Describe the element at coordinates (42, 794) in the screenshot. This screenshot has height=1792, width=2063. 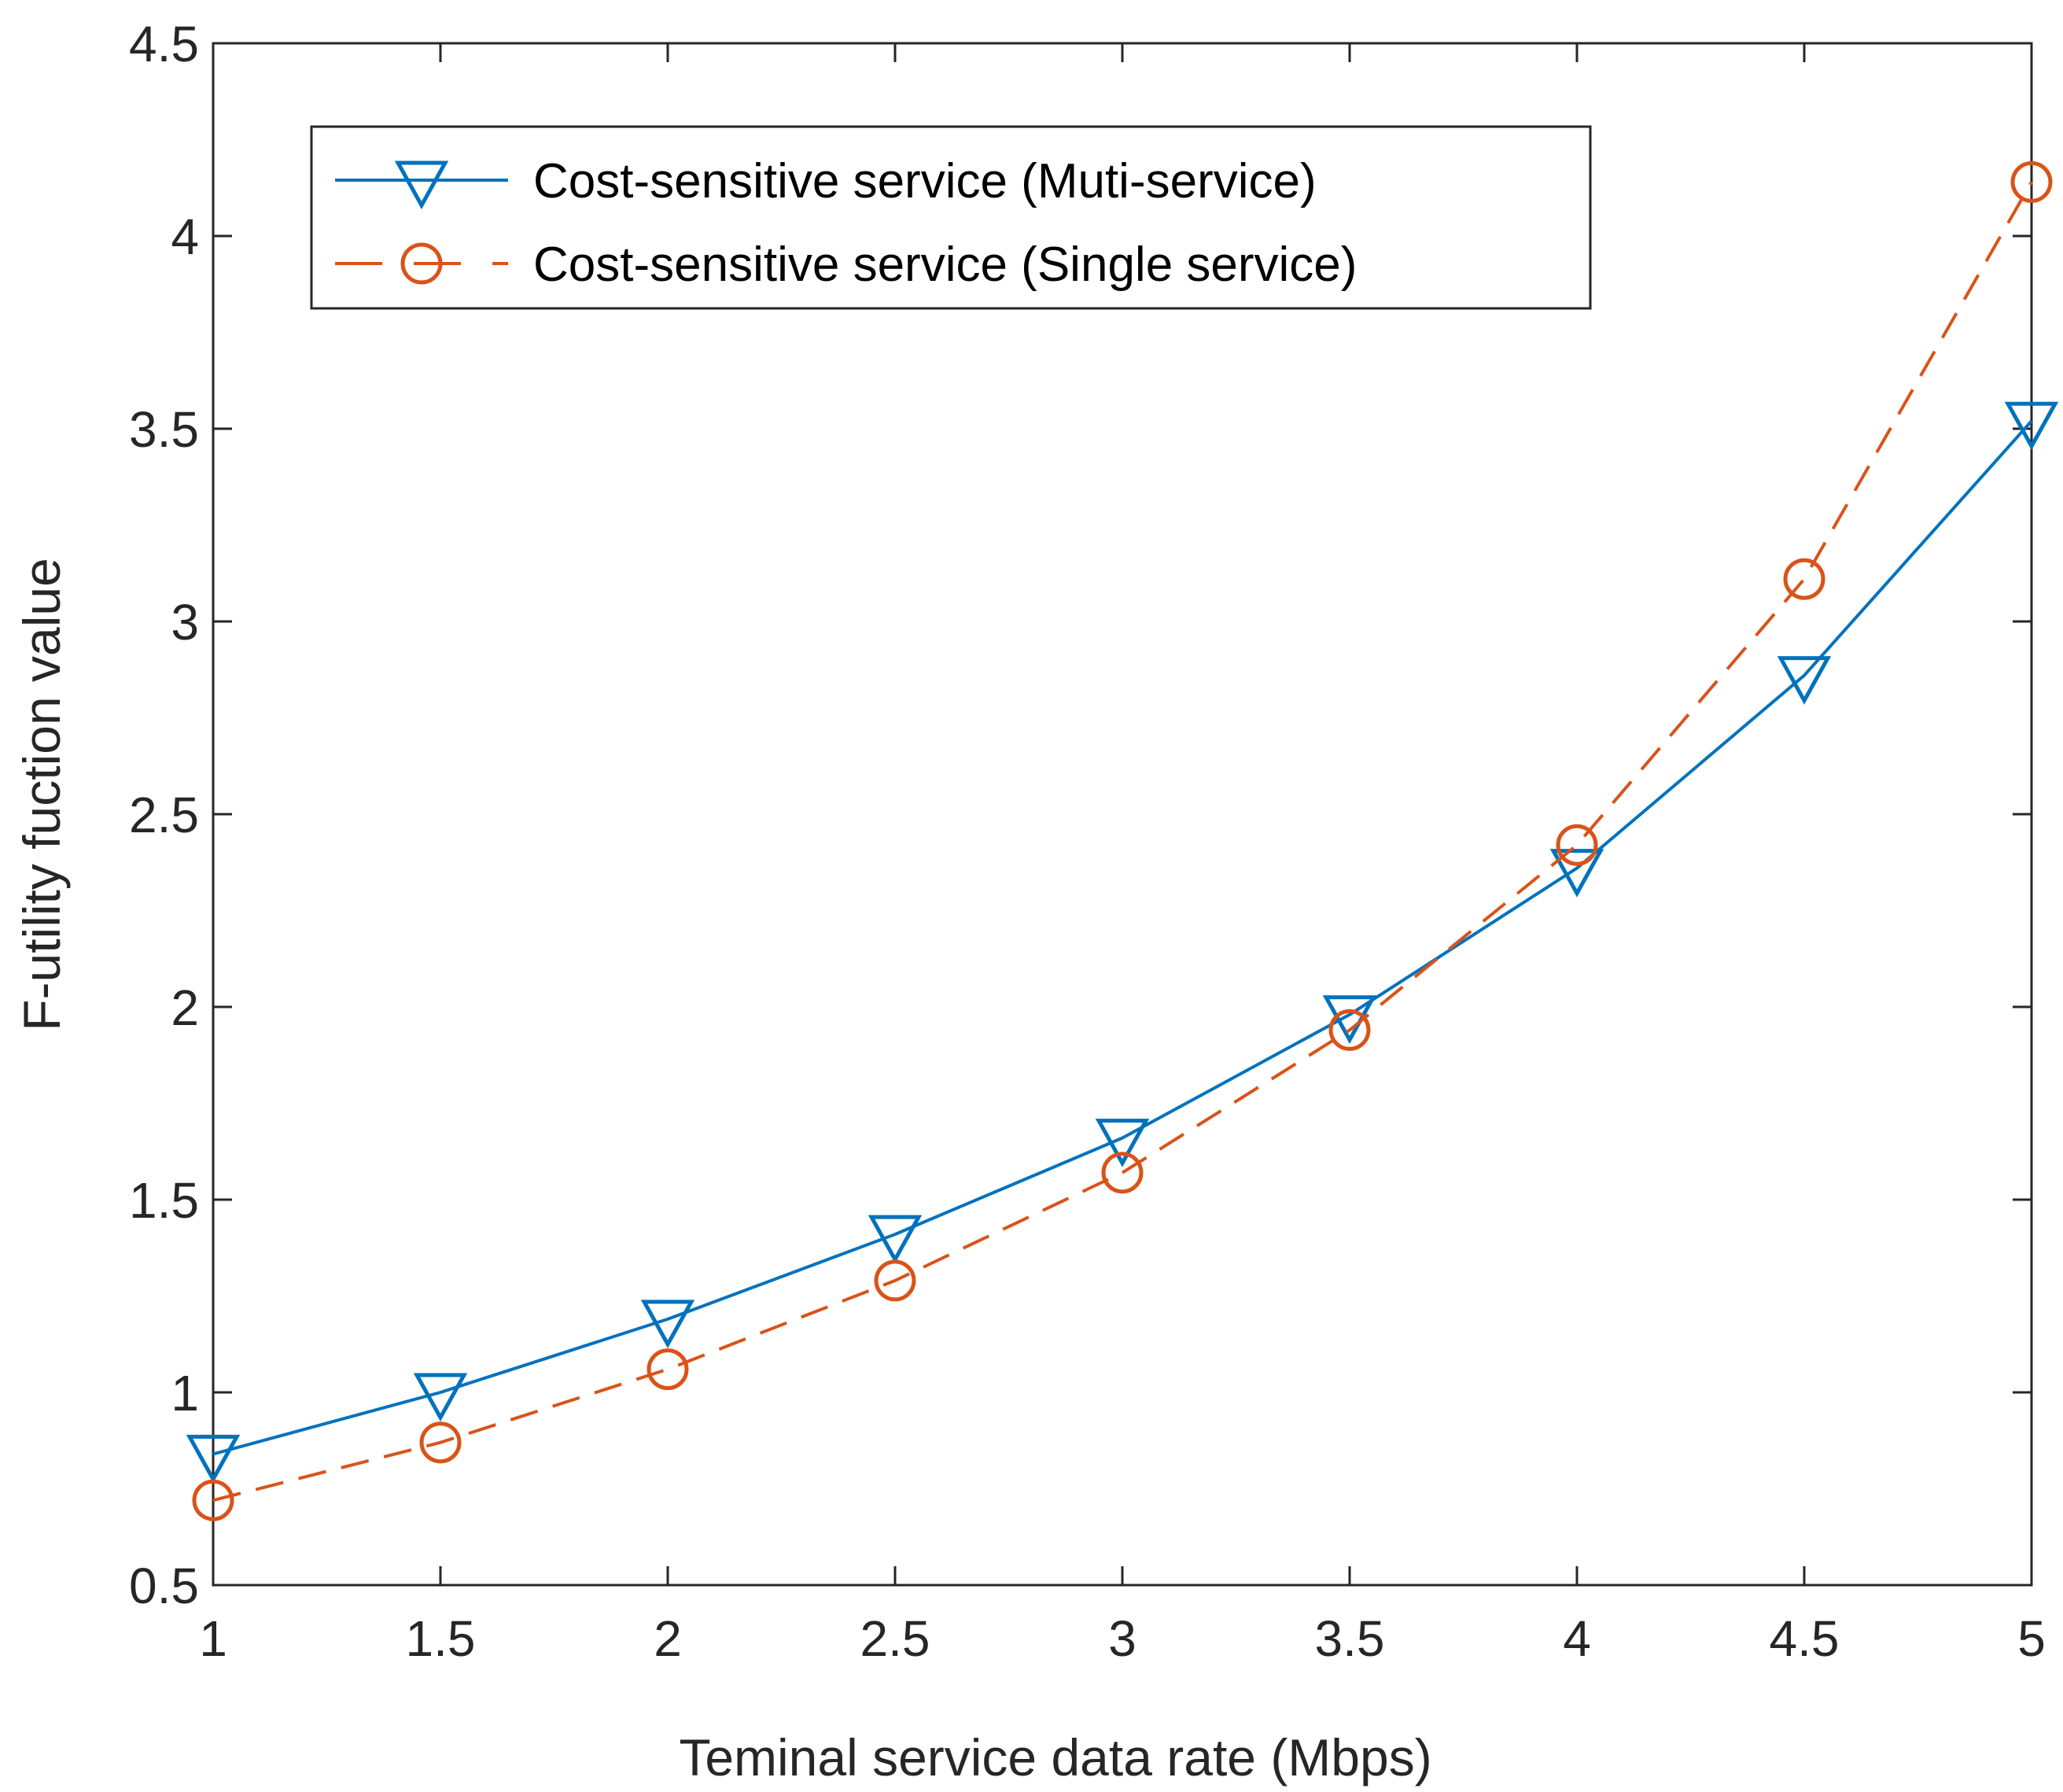
I see `y-axis-title: F-utility fuction value` at that location.